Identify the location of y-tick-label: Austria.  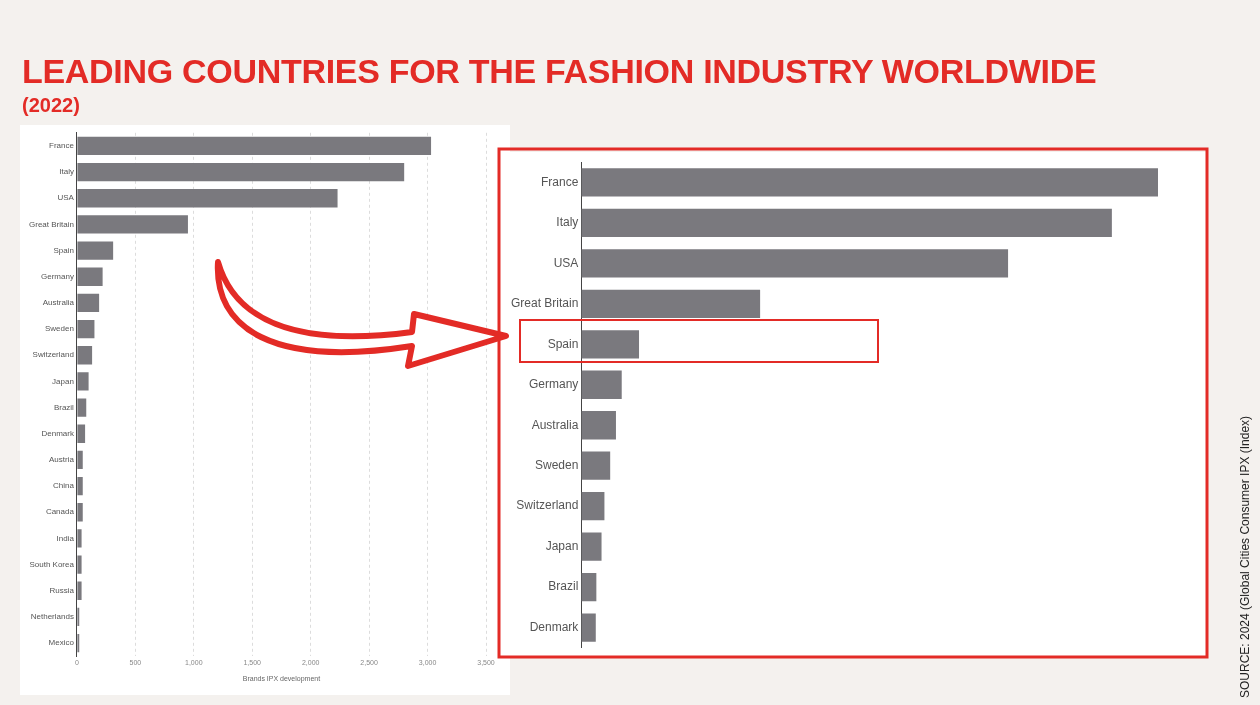
(62, 460).